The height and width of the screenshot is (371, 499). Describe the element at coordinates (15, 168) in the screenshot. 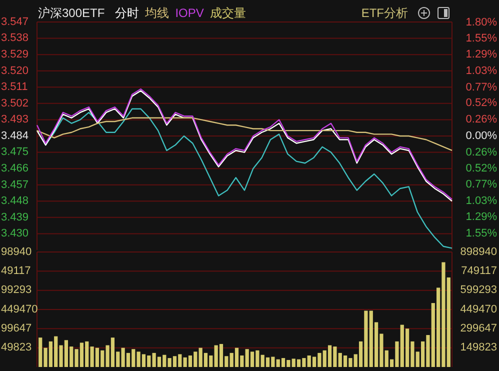

I see `y-tick-label: 3.466` at that location.